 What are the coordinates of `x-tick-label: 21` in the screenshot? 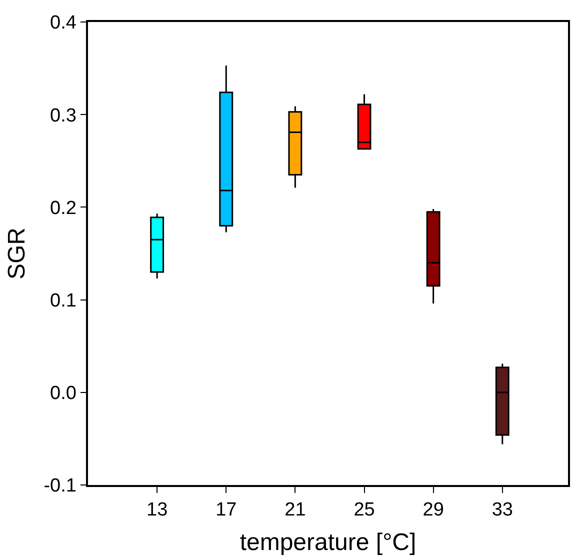 It's located at (295, 510).